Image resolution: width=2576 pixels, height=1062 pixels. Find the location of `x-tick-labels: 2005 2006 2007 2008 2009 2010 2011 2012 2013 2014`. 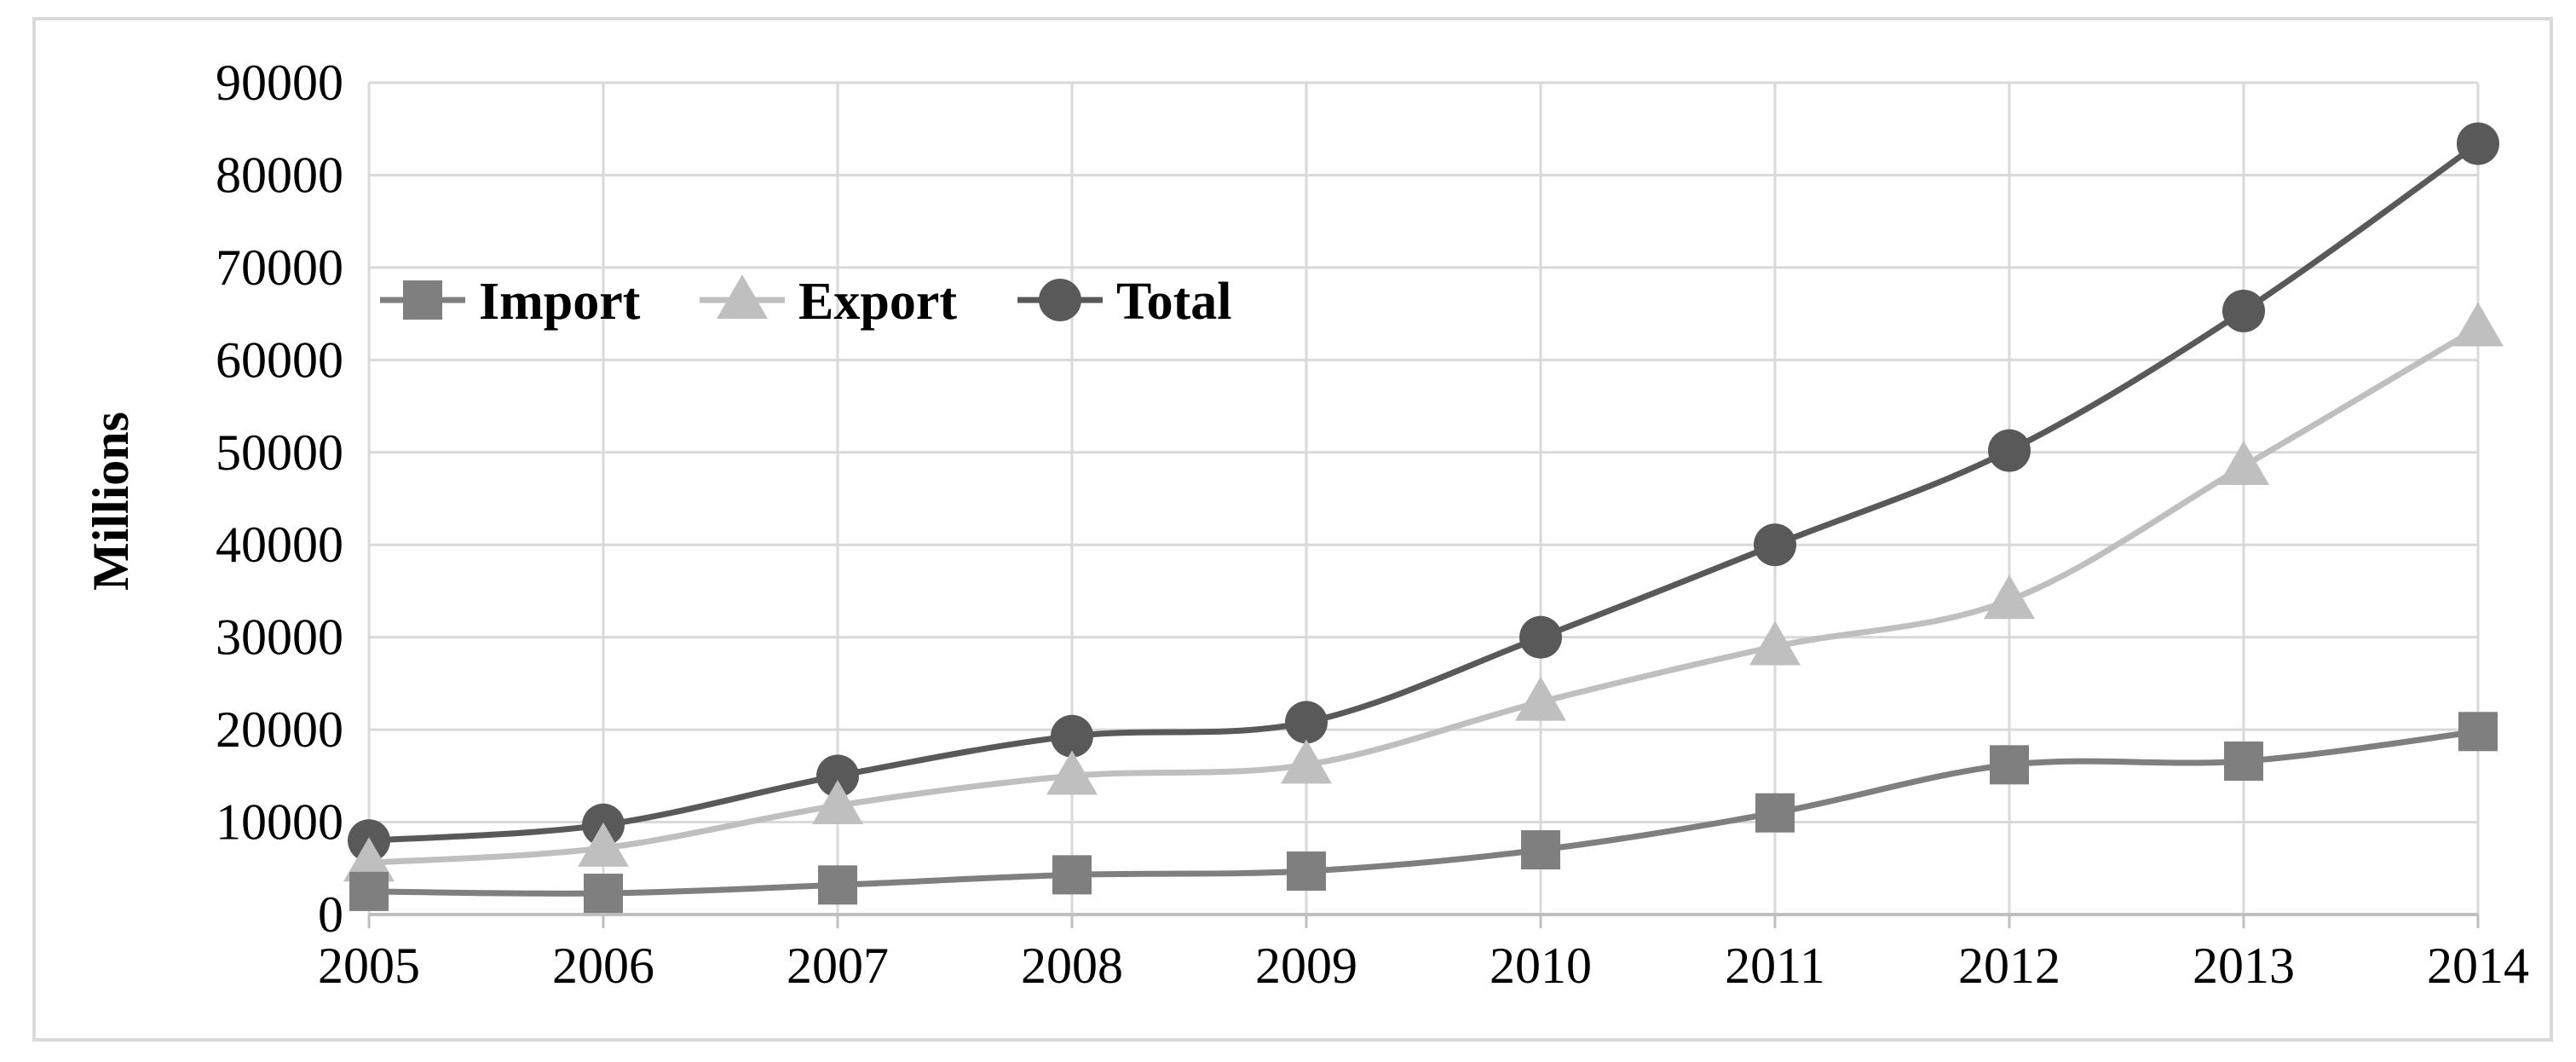

x-tick-labels: 2005 2006 2007 2008 2009 2010 2011 2012 2013 2014 is located at coordinates (1423, 966).